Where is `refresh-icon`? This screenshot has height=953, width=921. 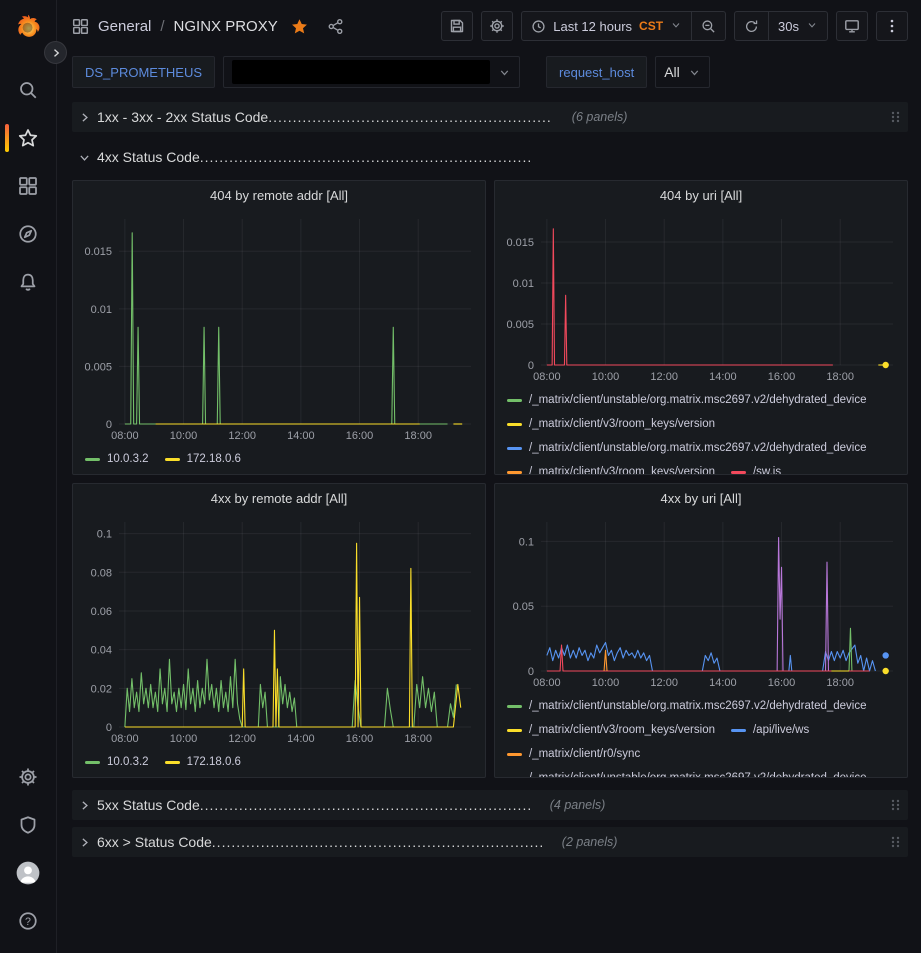
refresh-icon is located at coordinates (752, 26).